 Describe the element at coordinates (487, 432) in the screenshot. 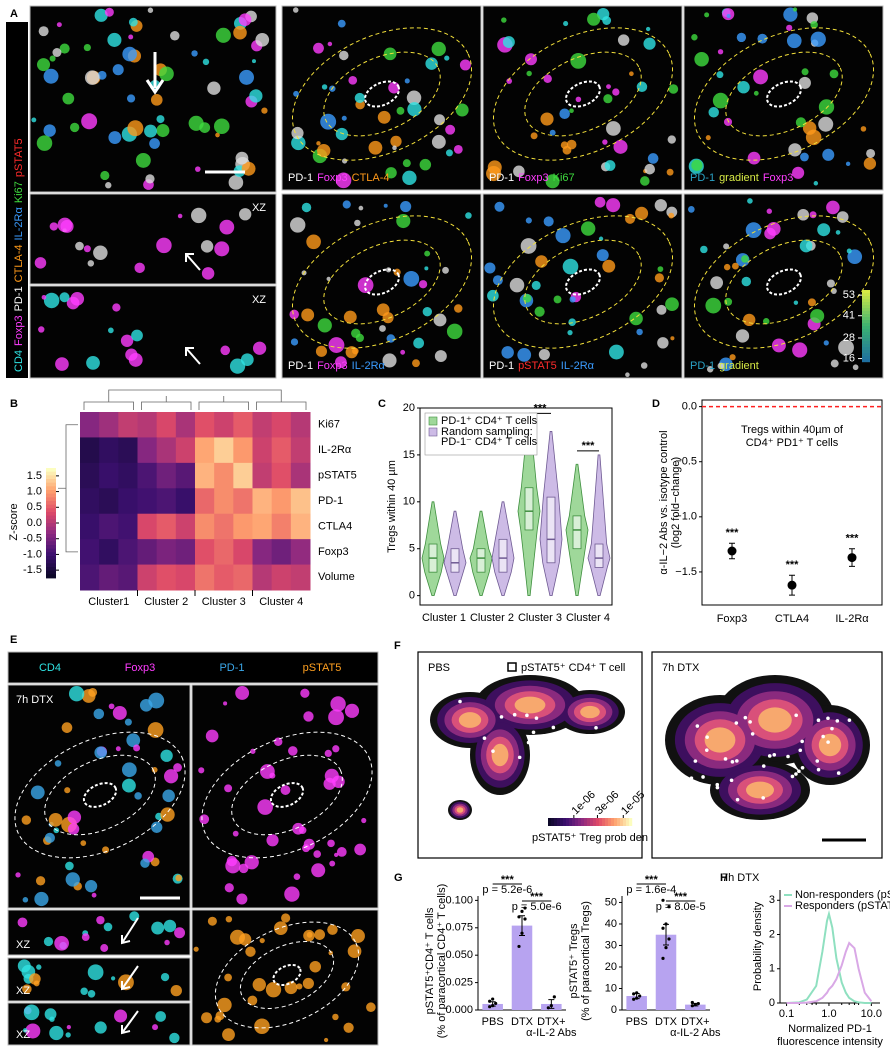

I see `legend-label: Random sampling:` at that location.